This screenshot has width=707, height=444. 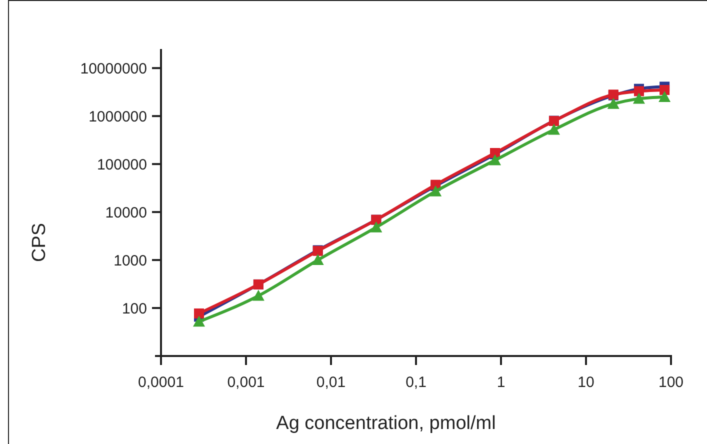 I want to click on x-tick-label: 0,01, so click(x=331, y=382).